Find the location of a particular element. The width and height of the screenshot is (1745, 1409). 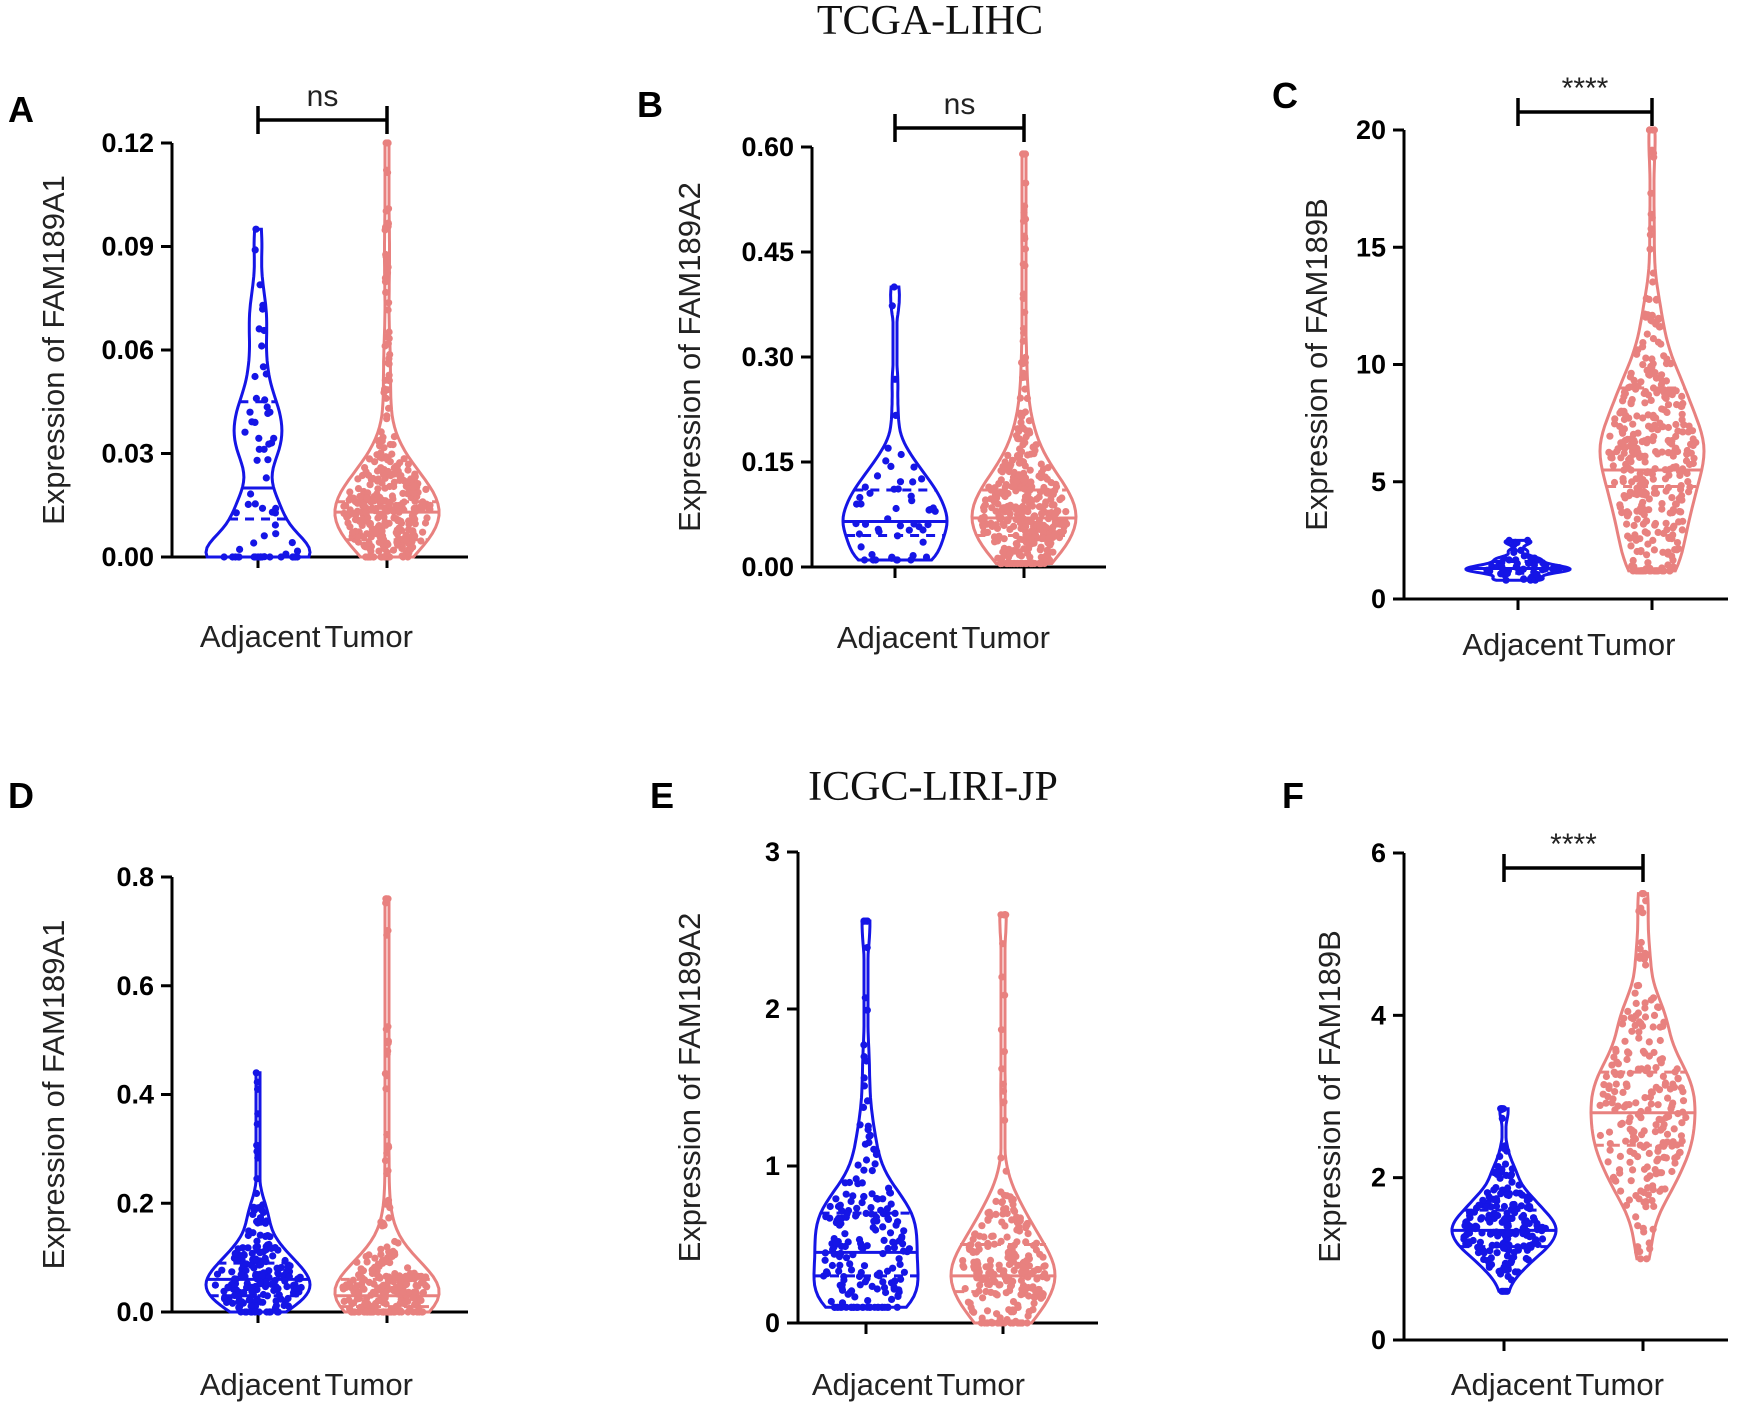

y-tick-label: 20 is located at coordinates (1371, 130).